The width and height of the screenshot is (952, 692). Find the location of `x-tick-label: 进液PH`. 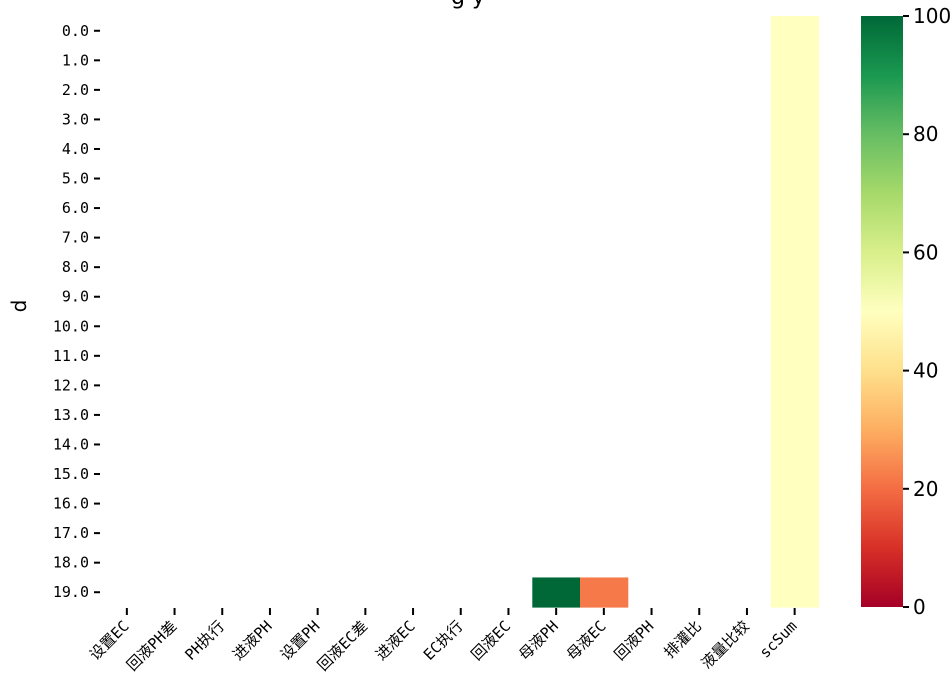

x-tick-label: 进液PH is located at coordinates (252, 640).